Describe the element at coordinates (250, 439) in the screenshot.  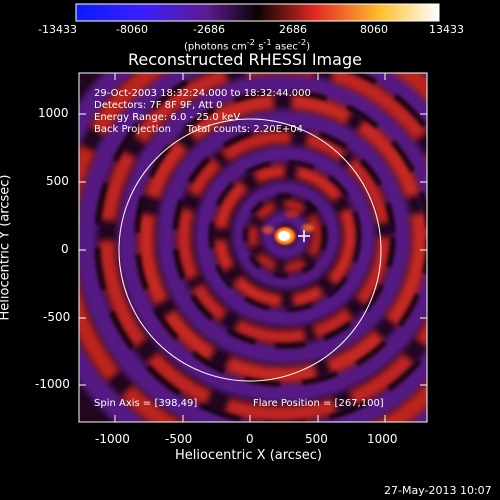
I see `x-tick-label: 0` at that location.